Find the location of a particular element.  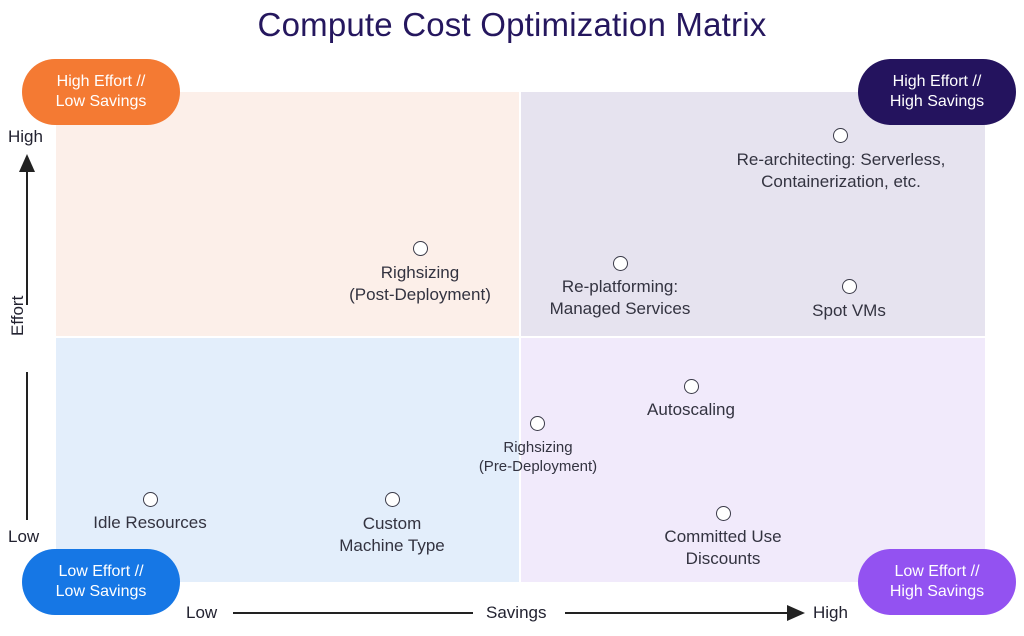

page-title: Compute Cost Optimization Matrix is located at coordinates (512, 24).